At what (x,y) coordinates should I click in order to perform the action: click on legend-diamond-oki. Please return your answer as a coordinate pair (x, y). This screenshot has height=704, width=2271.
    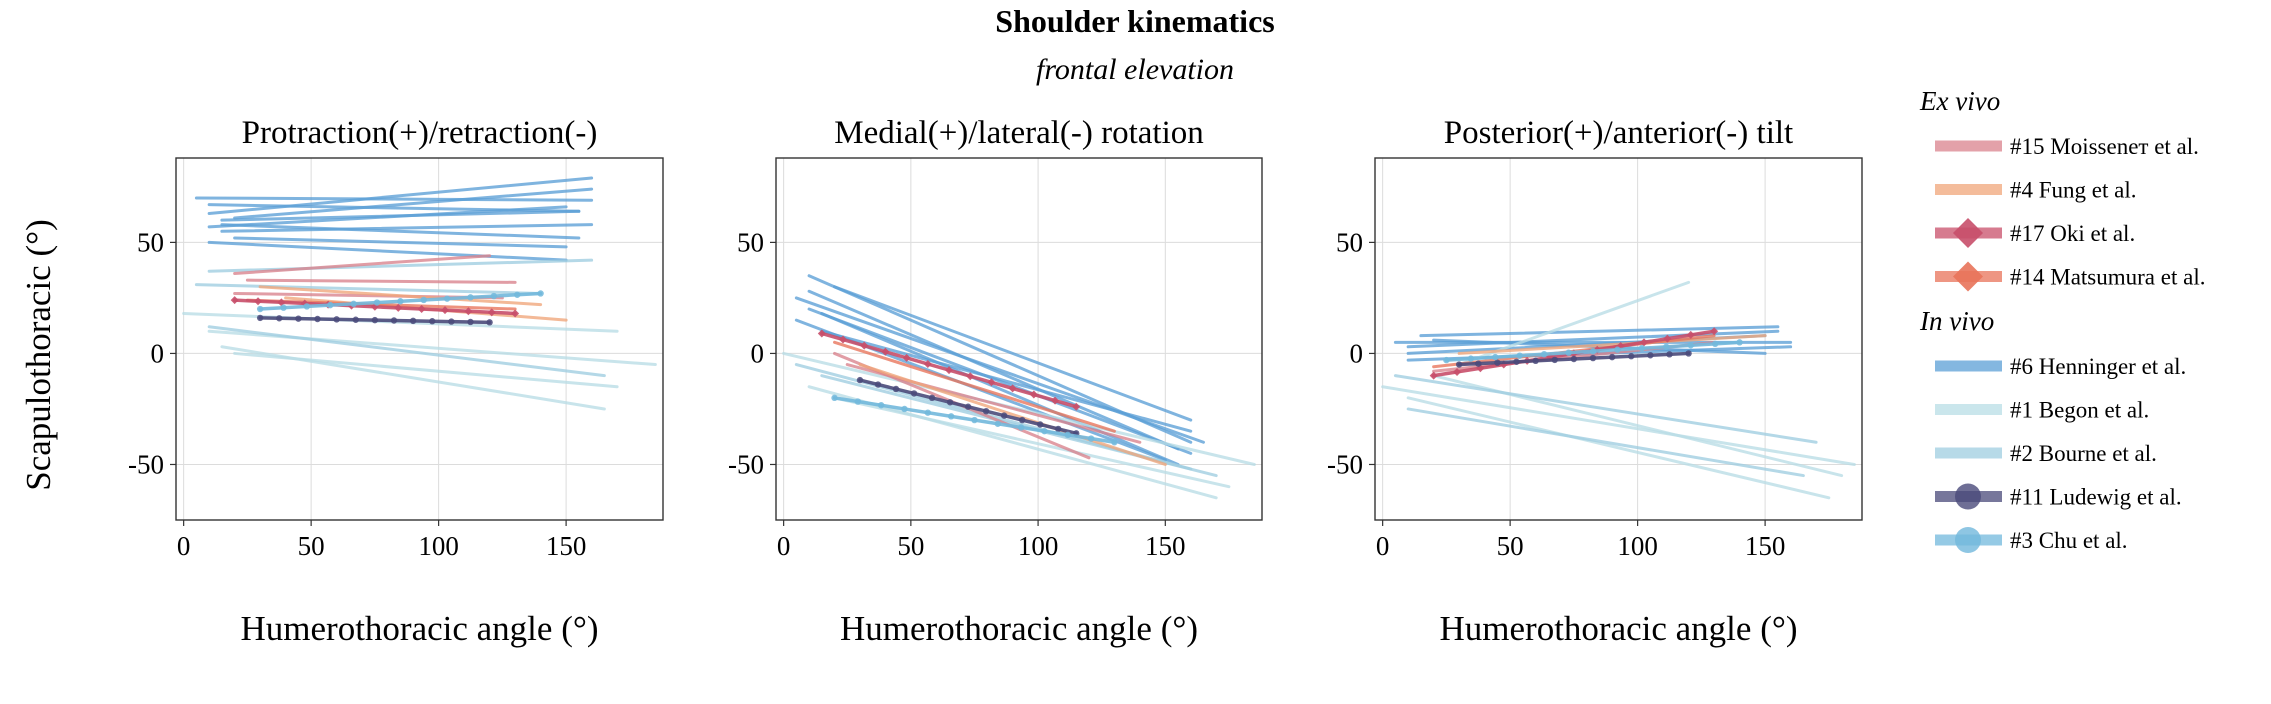
    Looking at the image, I should click on (1968, 233).